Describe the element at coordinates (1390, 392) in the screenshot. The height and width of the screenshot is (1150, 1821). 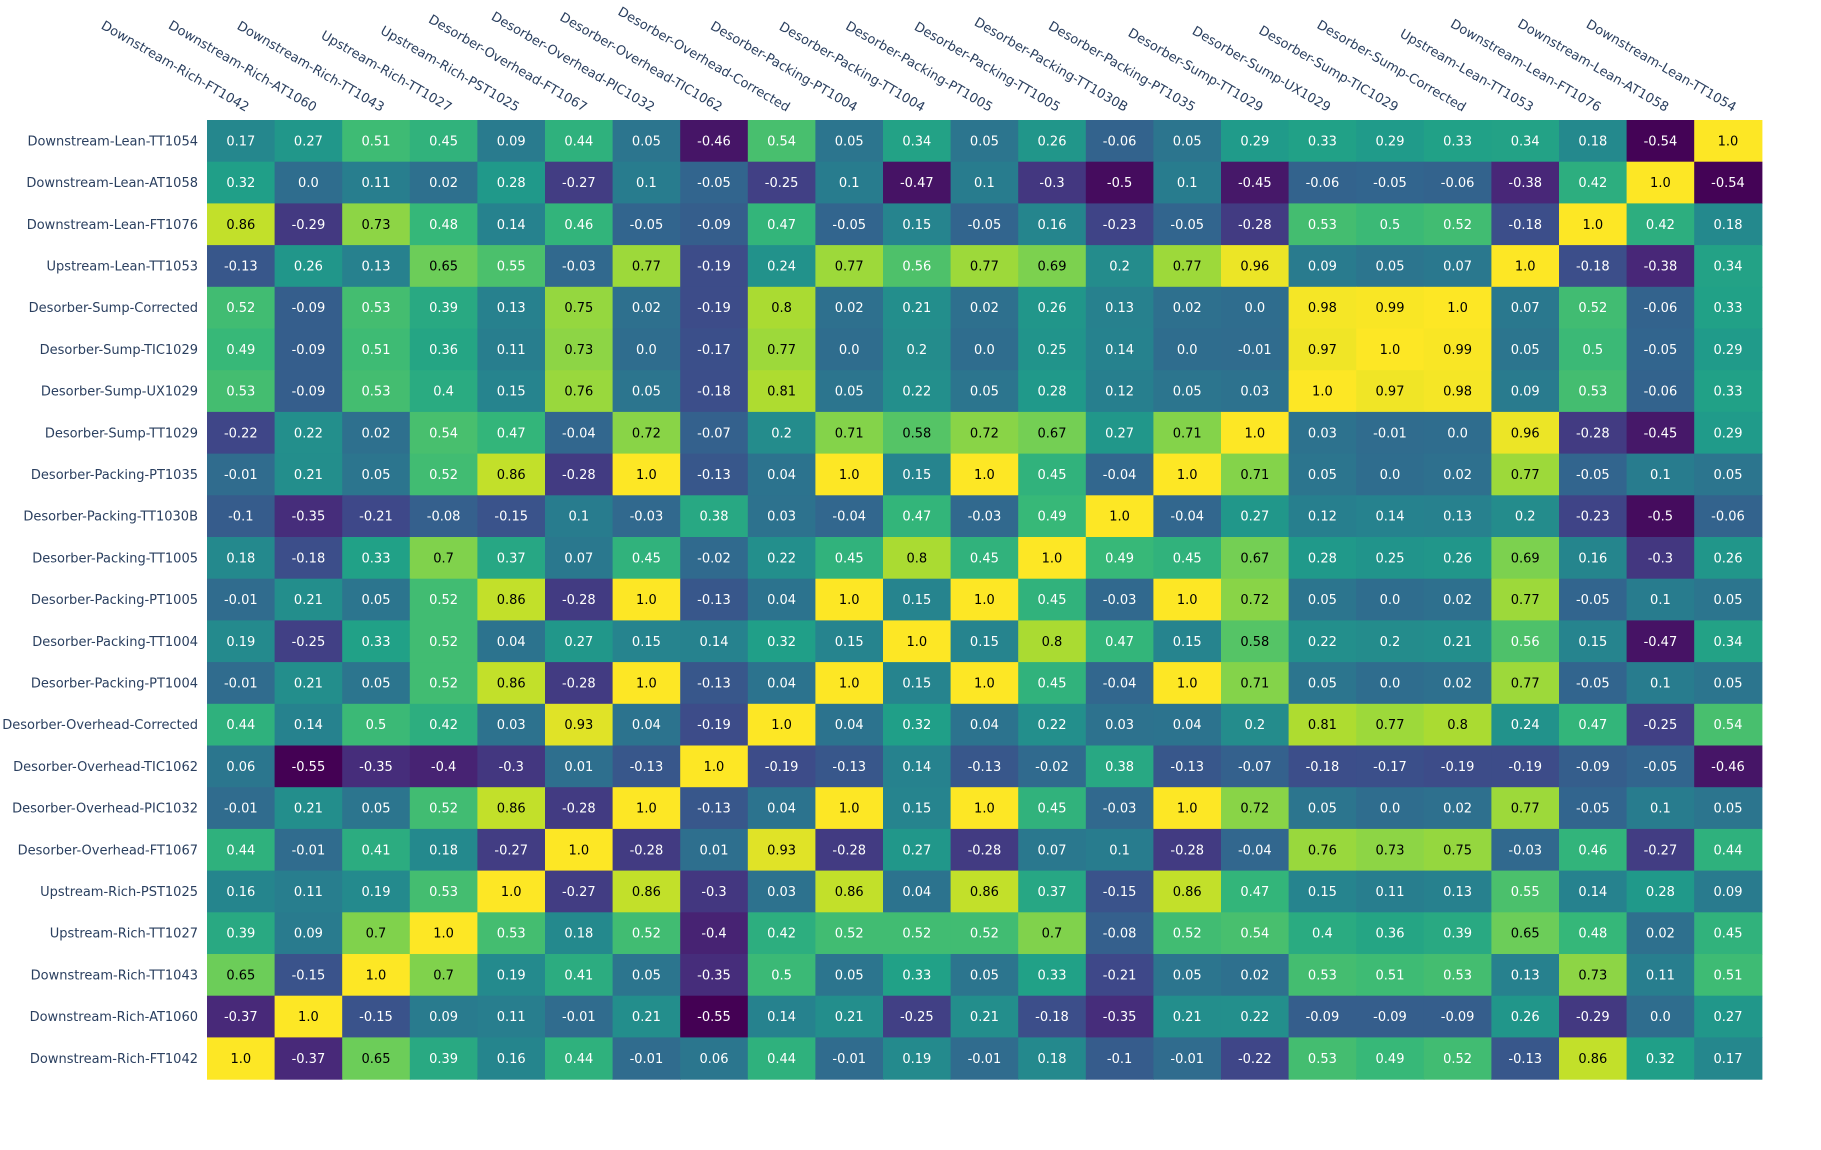
I see `cell-value-label: 0.97` at that location.